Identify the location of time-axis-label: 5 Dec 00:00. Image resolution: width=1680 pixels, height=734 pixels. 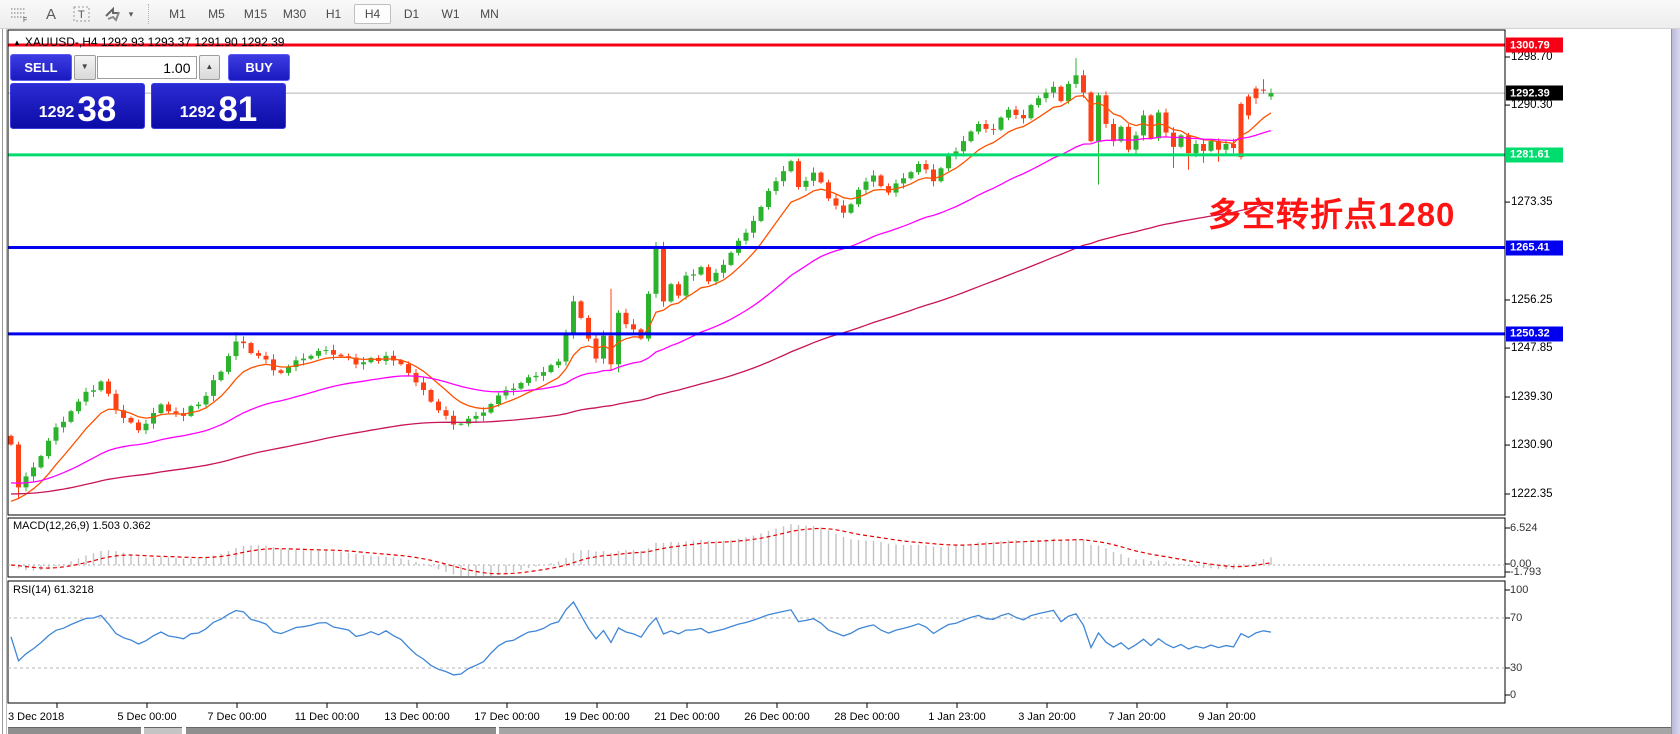
(147, 717).